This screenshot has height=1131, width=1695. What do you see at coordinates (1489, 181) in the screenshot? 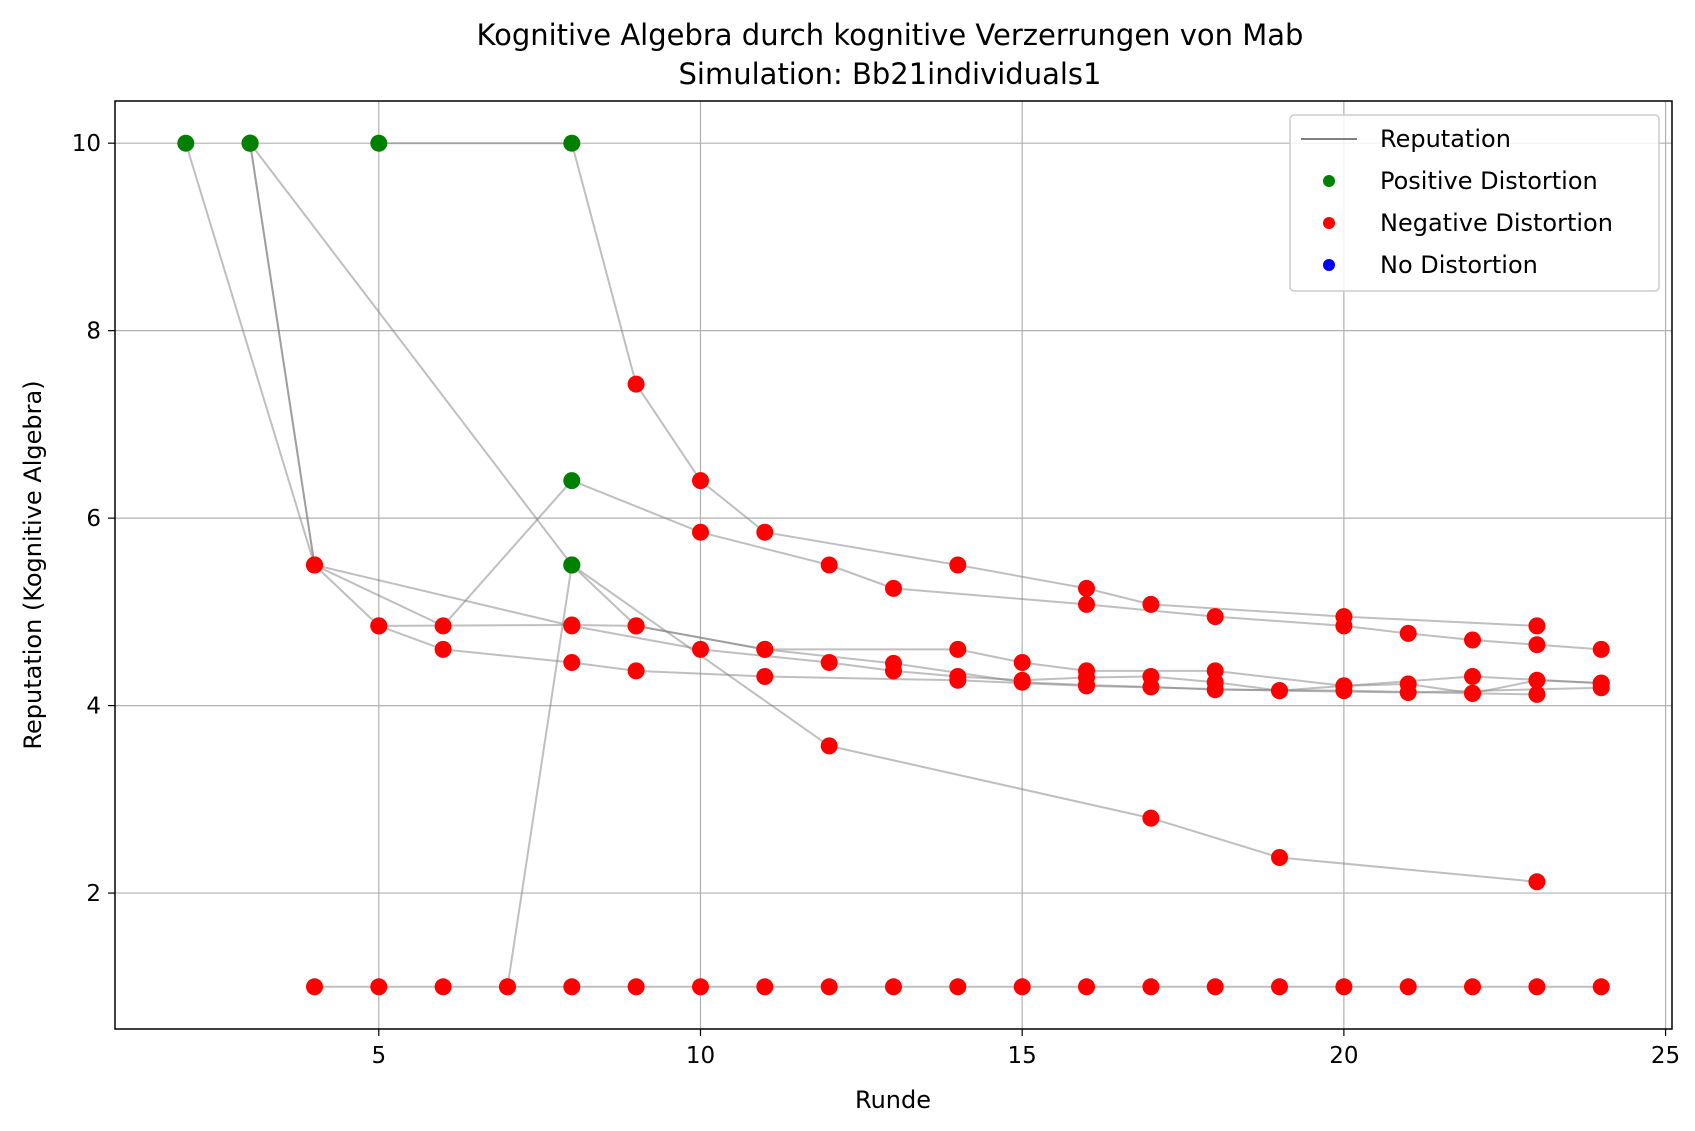
I see `legend-label-positive: Positive Distortion` at bounding box center [1489, 181].